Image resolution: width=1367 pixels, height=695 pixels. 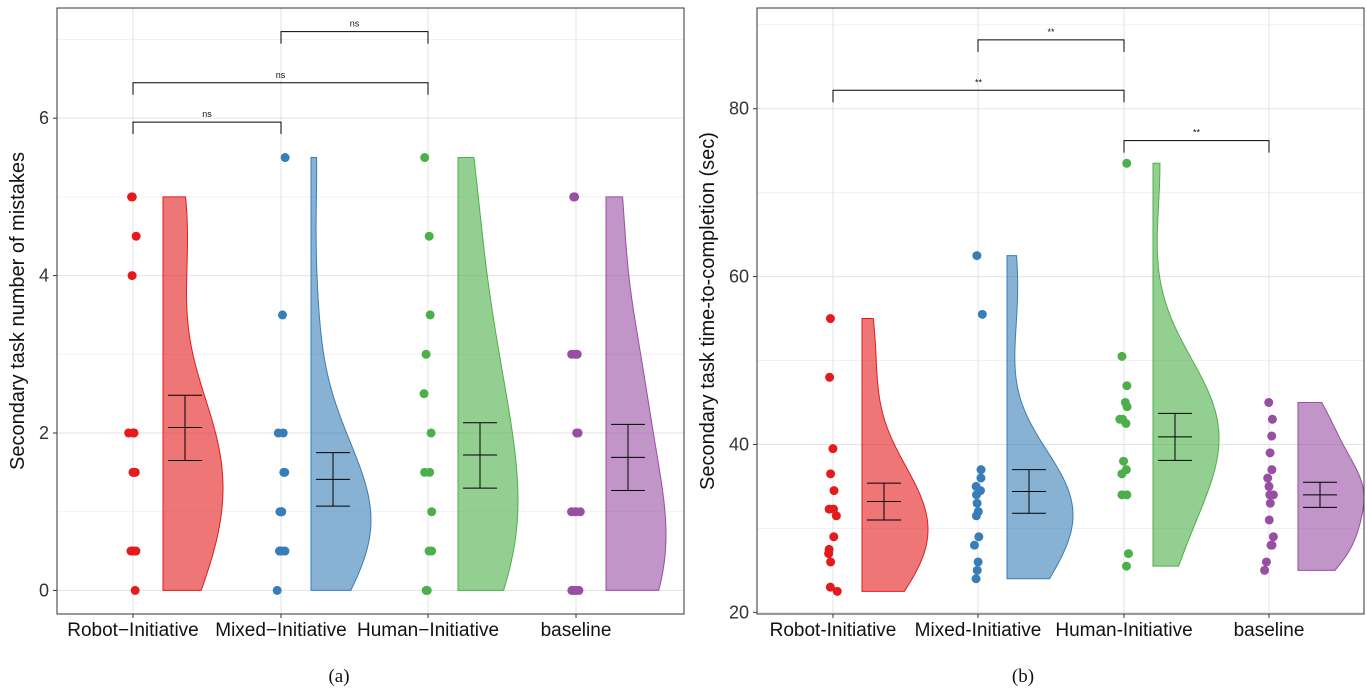 What do you see at coordinates (44, 276) in the screenshot?
I see `y-tick-label-2: 4` at bounding box center [44, 276].